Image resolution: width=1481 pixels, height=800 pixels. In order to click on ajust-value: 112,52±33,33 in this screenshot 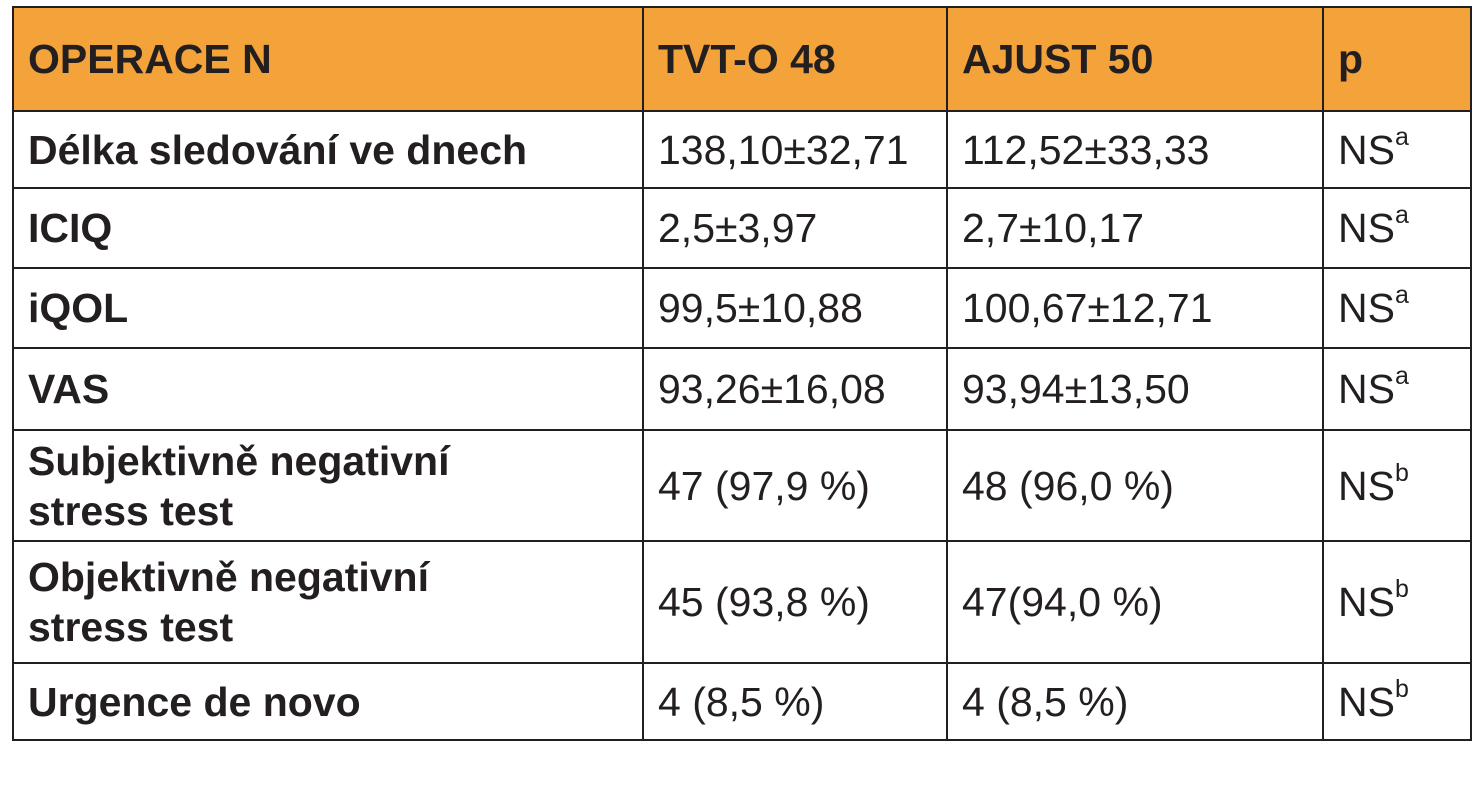, I will do `click(1135, 149)`.